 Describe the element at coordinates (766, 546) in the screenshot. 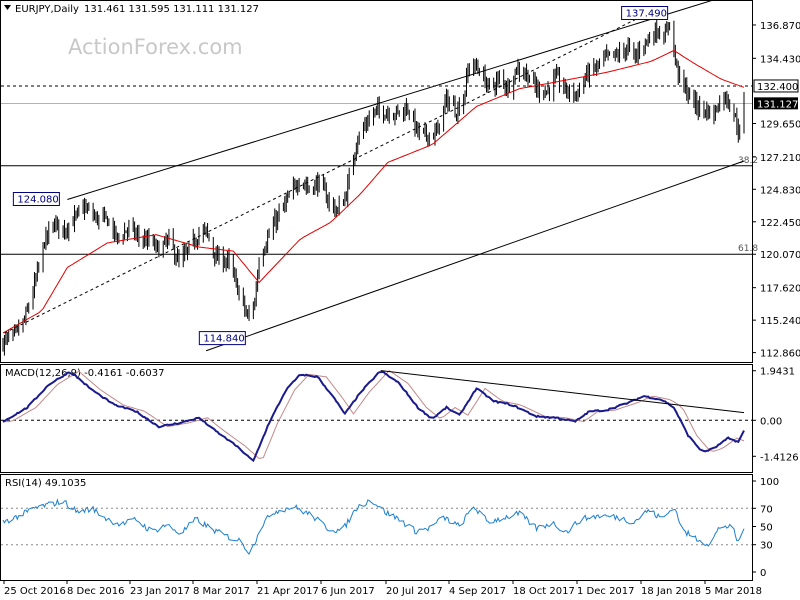

I see `rsi-tick-label: 30` at that location.